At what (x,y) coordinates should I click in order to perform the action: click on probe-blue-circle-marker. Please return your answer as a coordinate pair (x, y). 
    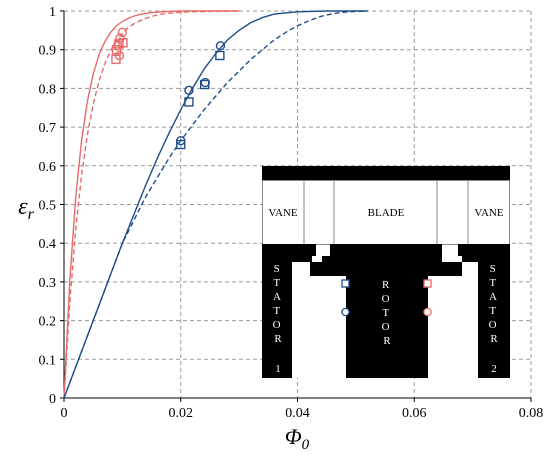
    Looking at the image, I should click on (345, 312).